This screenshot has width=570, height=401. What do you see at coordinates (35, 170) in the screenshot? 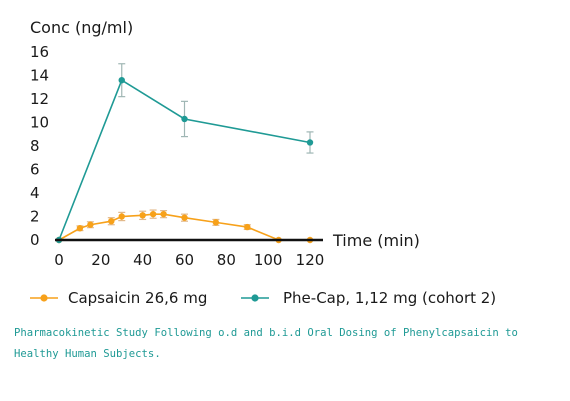
I see `y-tick-label: 6` at bounding box center [35, 170].